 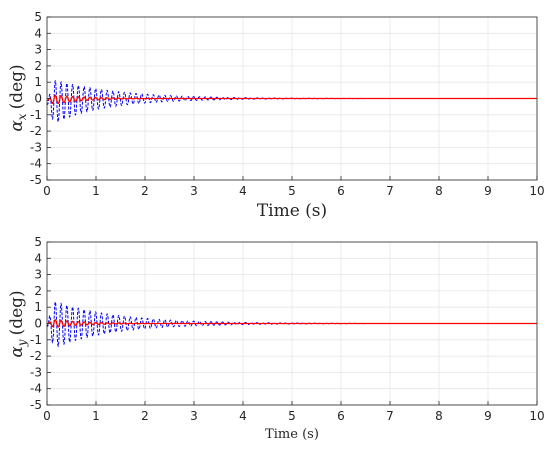 I want to click on y-axis-label: αy(deg), so click(x=18, y=323).